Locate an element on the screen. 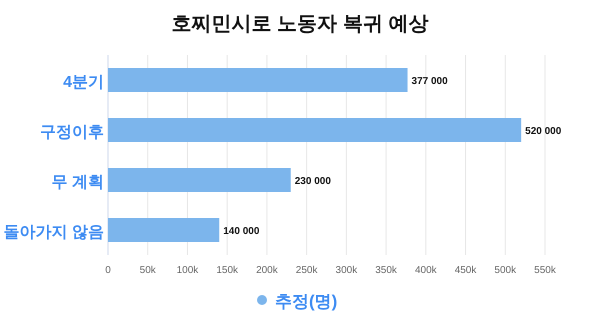 This screenshot has height=320, width=600. x-tick-label: 250k is located at coordinates (307, 270).